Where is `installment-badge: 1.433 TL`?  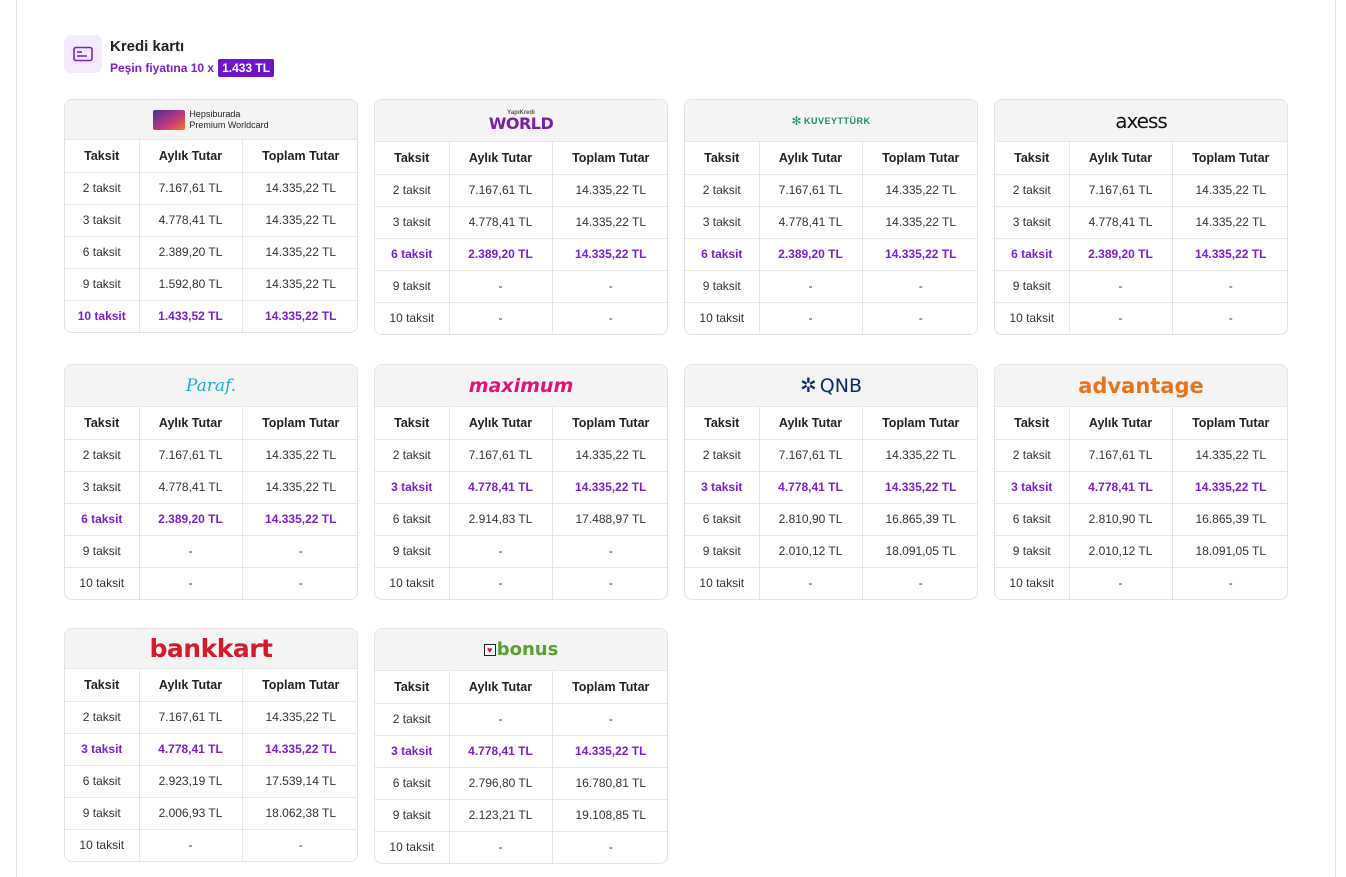 installment-badge: 1.433 TL is located at coordinates (246, 68).